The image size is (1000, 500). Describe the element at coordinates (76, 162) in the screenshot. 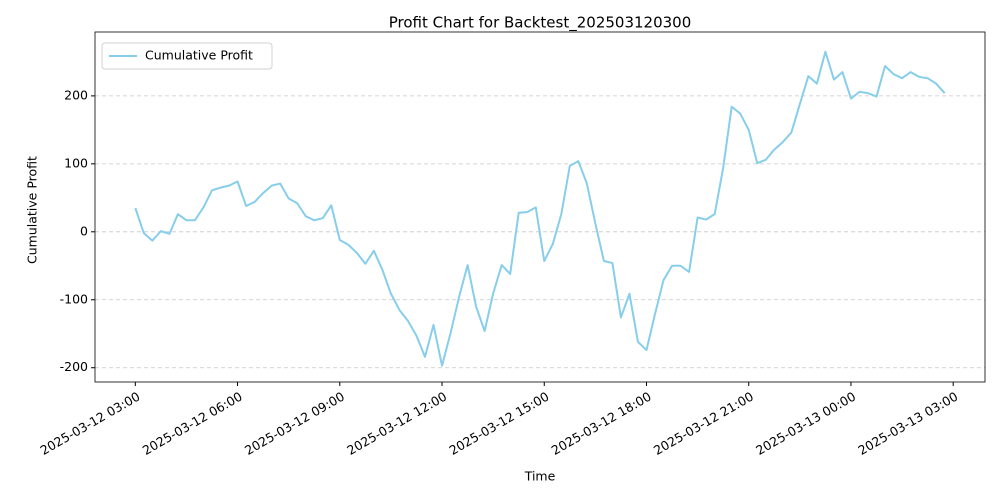

I see `y-tick-label: 100` at that location.